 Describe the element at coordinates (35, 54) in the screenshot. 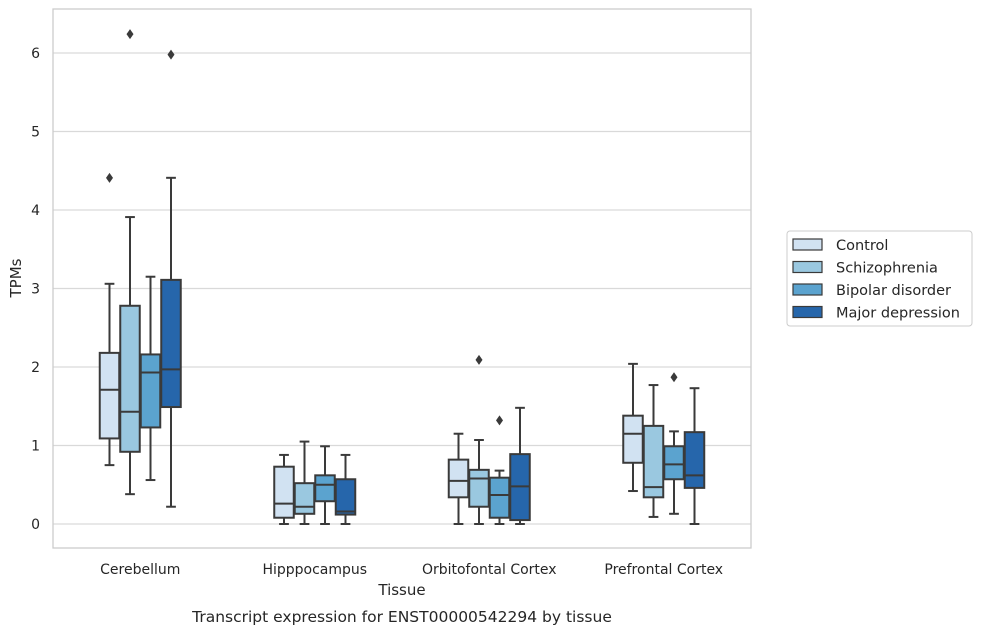

I see `y-tick-label-6: 6` at that location.